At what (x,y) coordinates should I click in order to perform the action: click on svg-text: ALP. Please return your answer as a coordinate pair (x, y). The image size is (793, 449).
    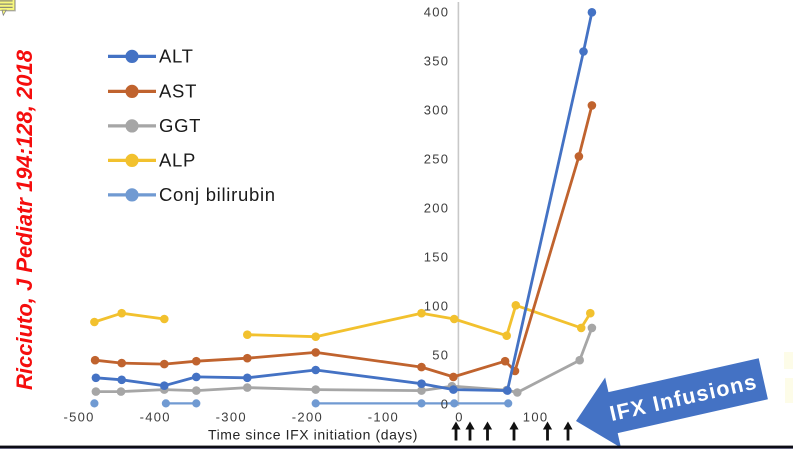
    Looking at the image, I should click on (177, 160).